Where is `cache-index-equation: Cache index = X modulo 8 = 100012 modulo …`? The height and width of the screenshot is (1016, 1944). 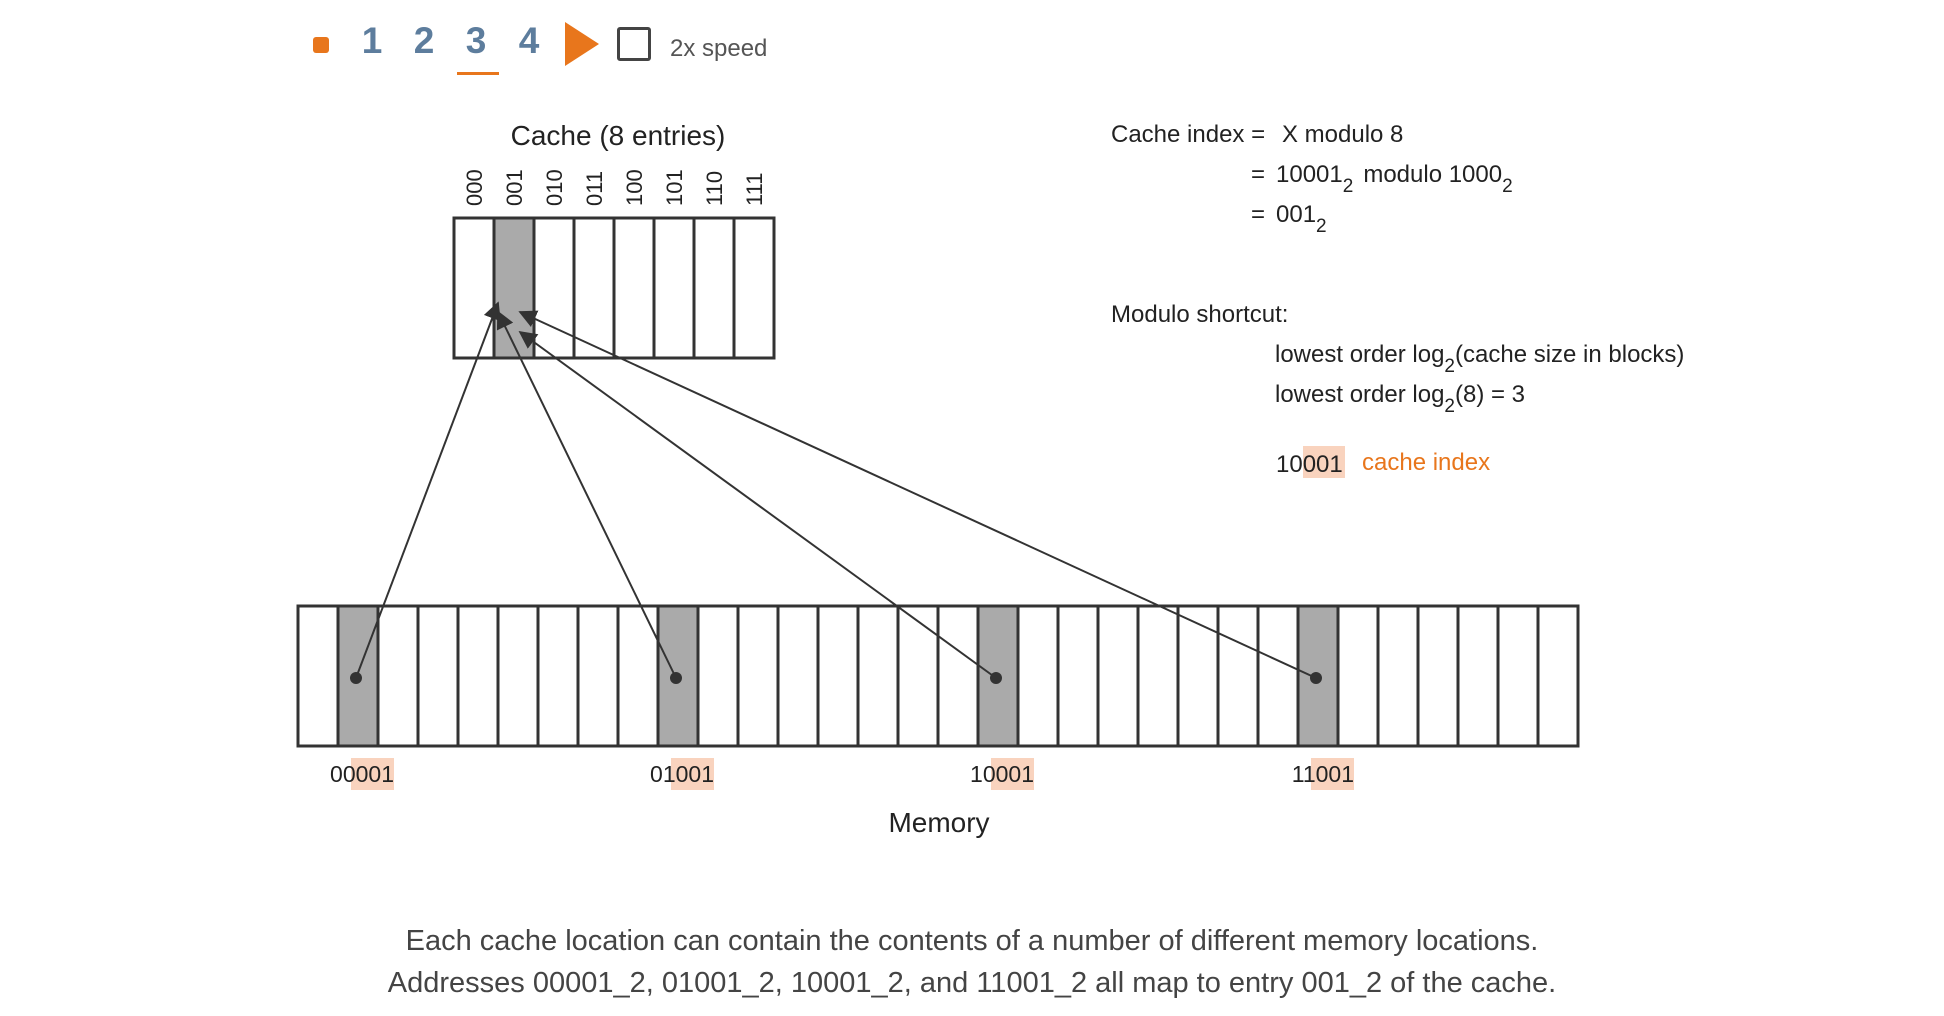
cache-index-equation: Cache index = X modulo 8 = 100012 modulo … is located at coordinates (1397, 299).